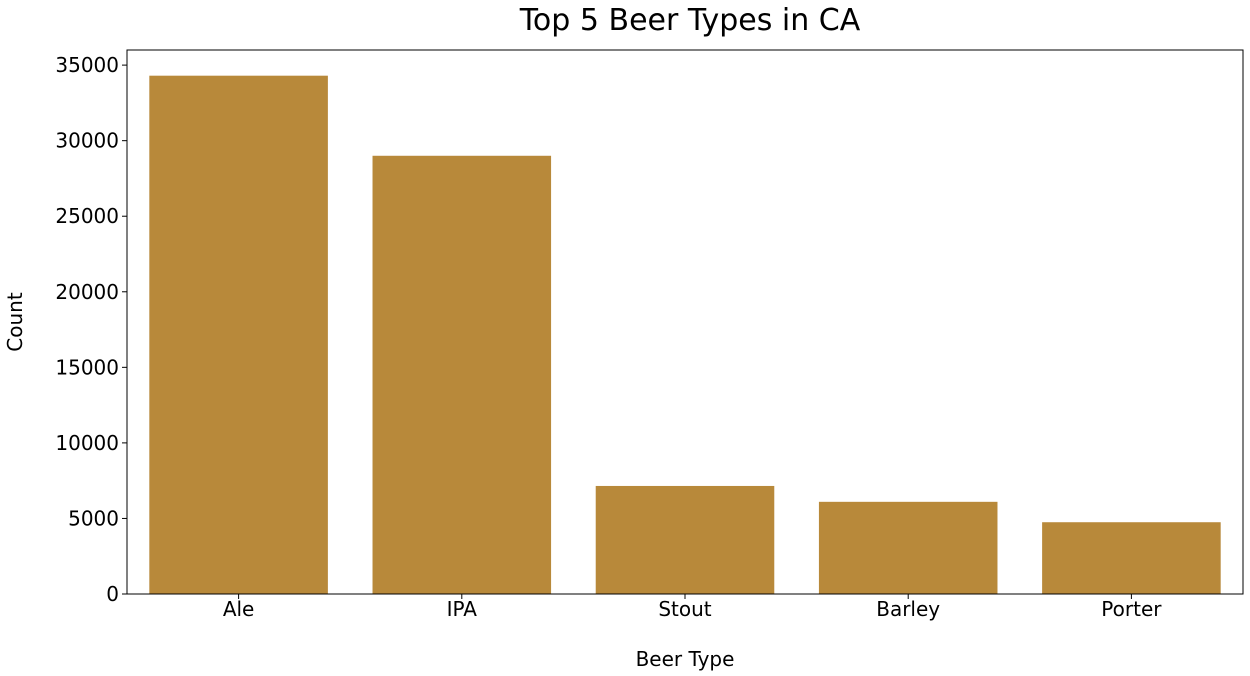  What do you see at coordinates (239, 609) in the screenshot?
I see `x-tick-label: Ale` at bounding box center [239, 609].